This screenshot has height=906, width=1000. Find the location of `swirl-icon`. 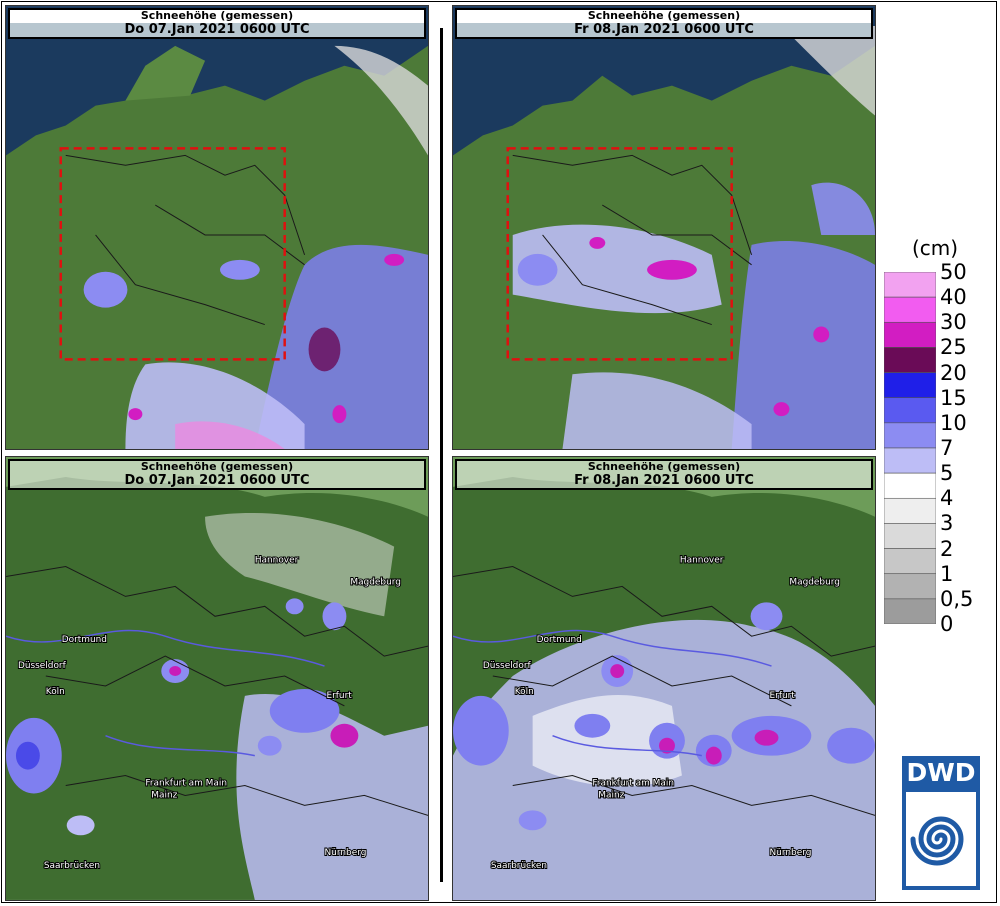

swirl-icon is located at coordinates (937, 841).